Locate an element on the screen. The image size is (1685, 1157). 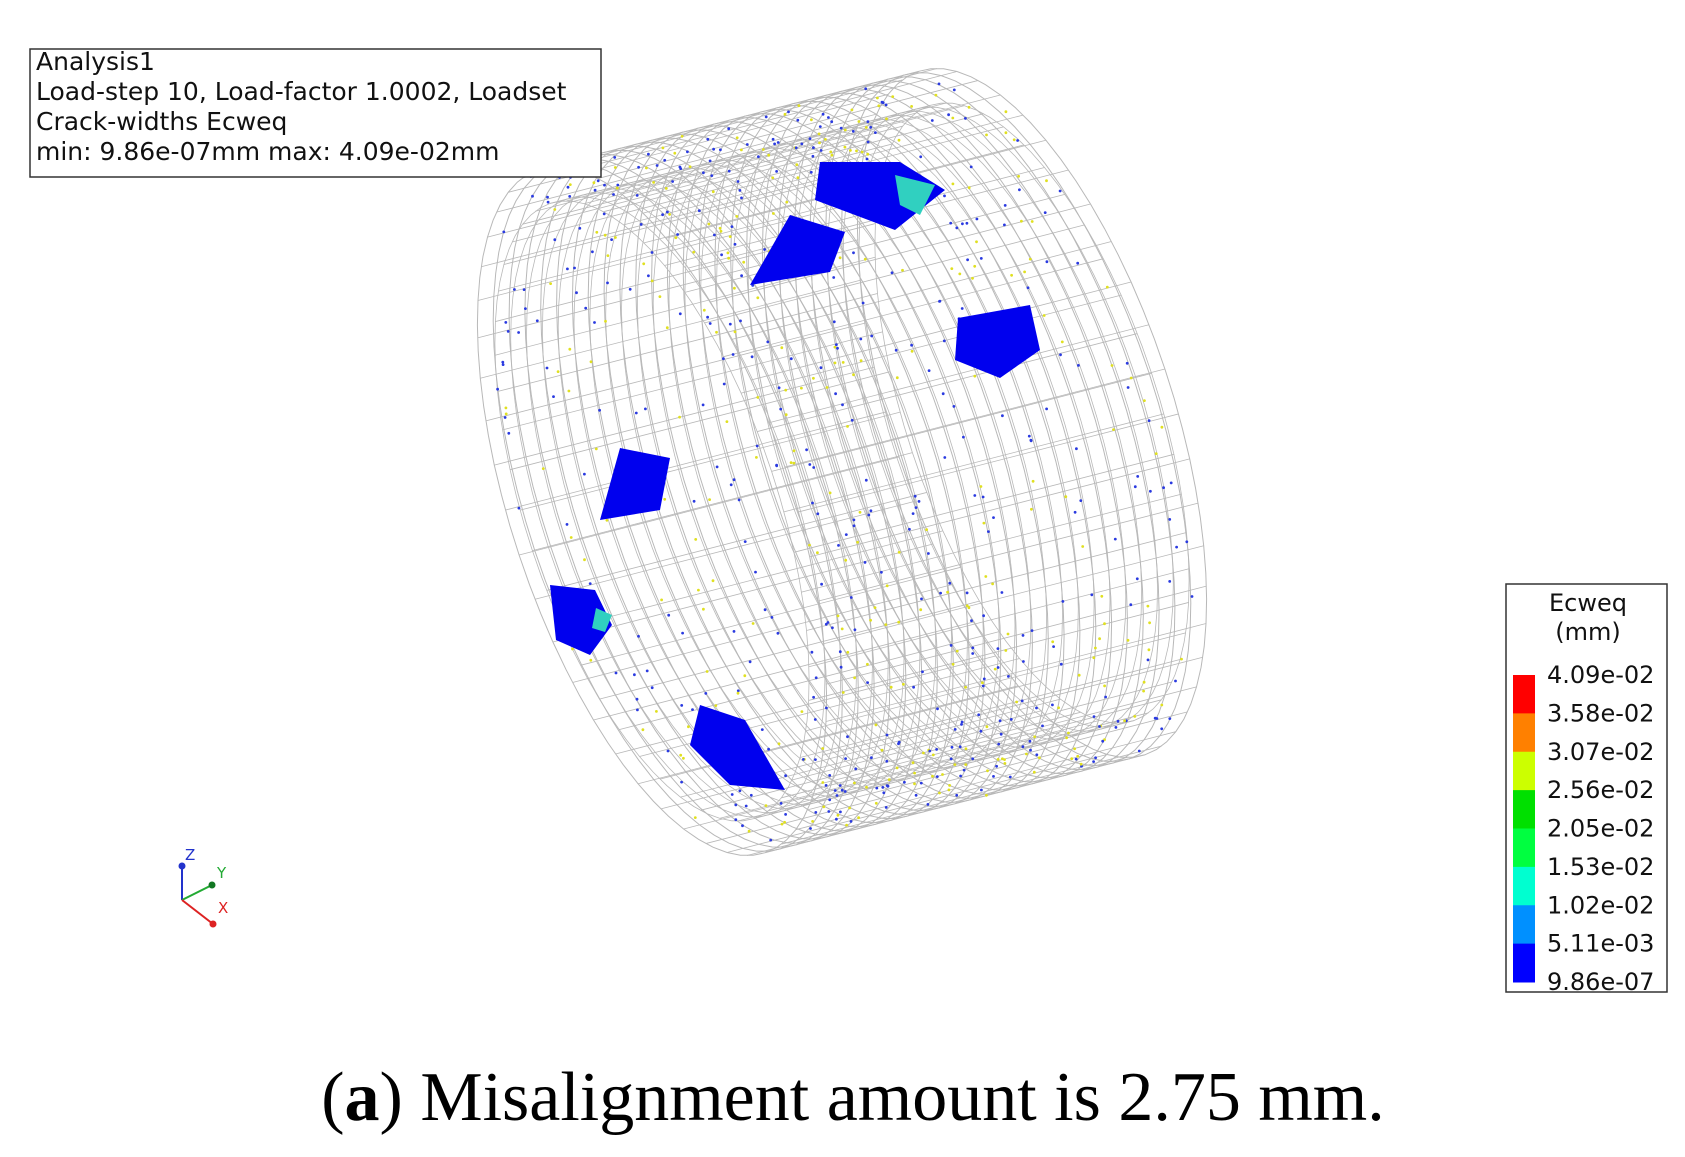
x-axis is located at coordinates (197, 912).